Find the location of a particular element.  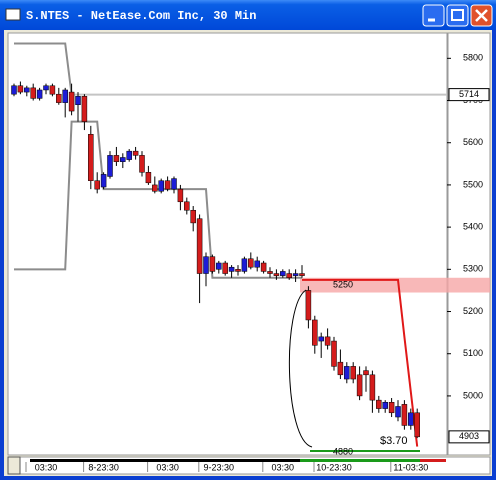

annotation: $3.70 is located at coordinates (394, 441).